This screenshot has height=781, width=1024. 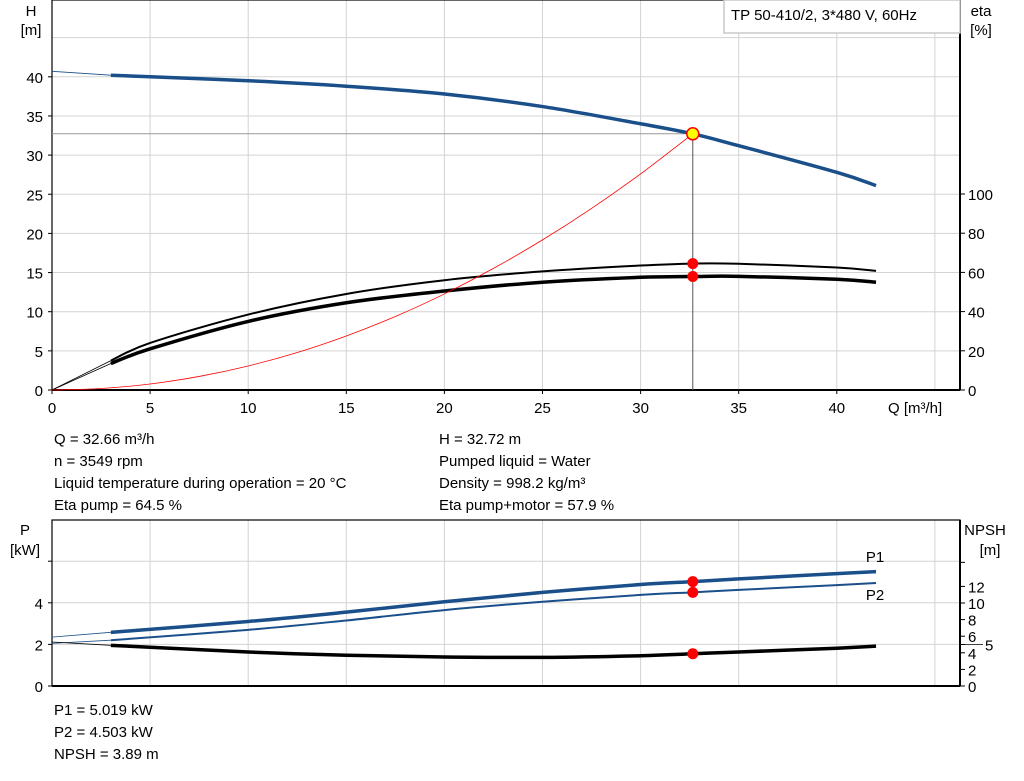 I want to click on curve-P1, so click(x=493, y=602).